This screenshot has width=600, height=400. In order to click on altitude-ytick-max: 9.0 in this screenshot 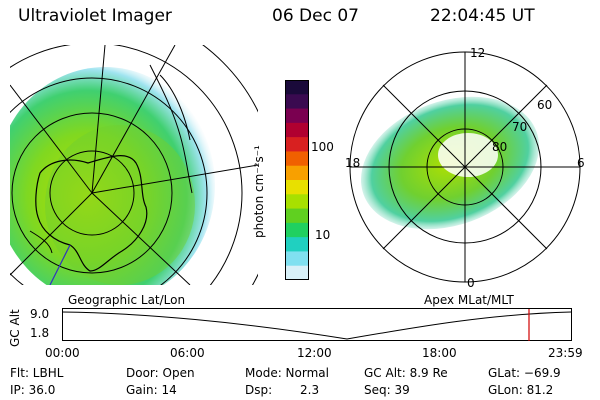, I will do `click(40, 314)`.